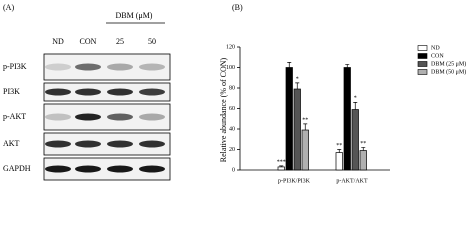  What do you see at coordinates (448, 63) in the screenshot?
I see `legend-label: DBM (25 μM)` at bounding box center [448, 63].